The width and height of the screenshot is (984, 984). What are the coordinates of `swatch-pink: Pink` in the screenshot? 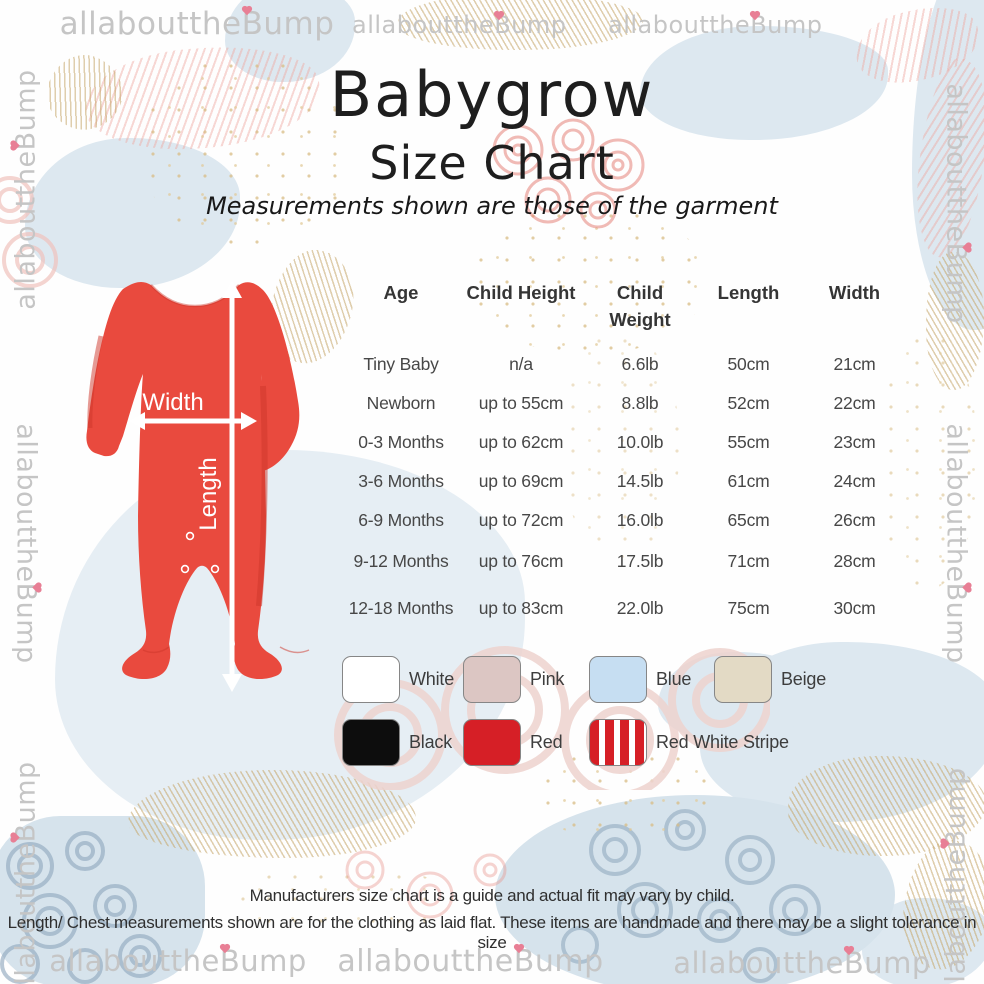 It's located at (513, 679).